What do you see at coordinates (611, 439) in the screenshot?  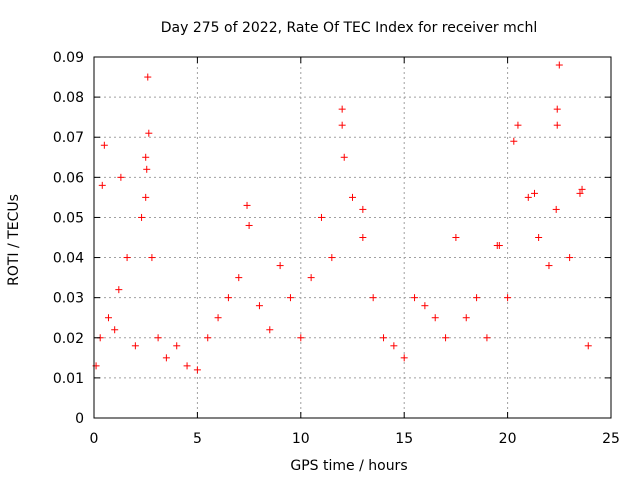 I see `x-tick-label: 25` at bounding box center [611, 439].